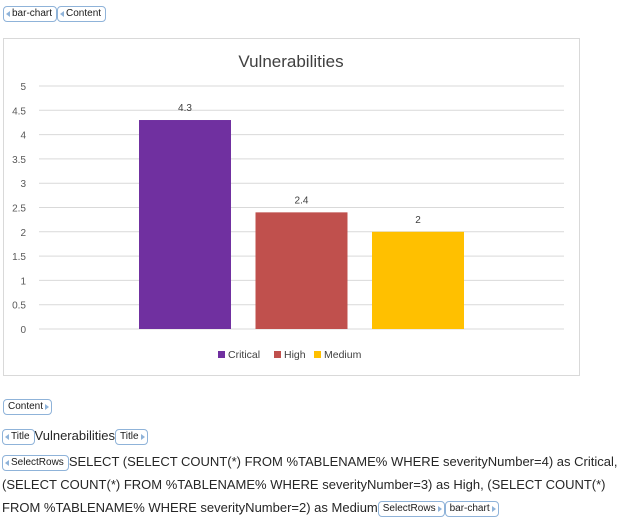 The image size is (625, 523). I want to click on y-tick-label: 0, so click(23, 330).